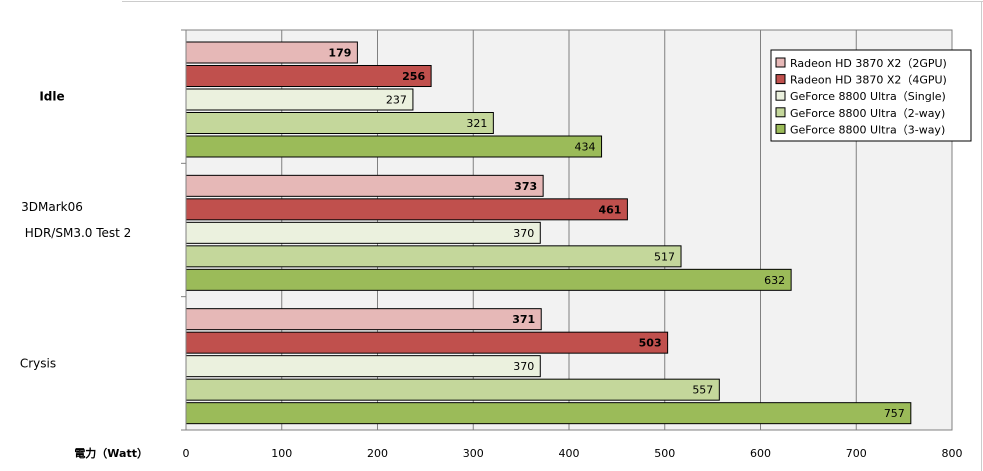 The height and width of the screenshot is (471, 983). I want to click on x-tick-label: 100, so click(281, 453).